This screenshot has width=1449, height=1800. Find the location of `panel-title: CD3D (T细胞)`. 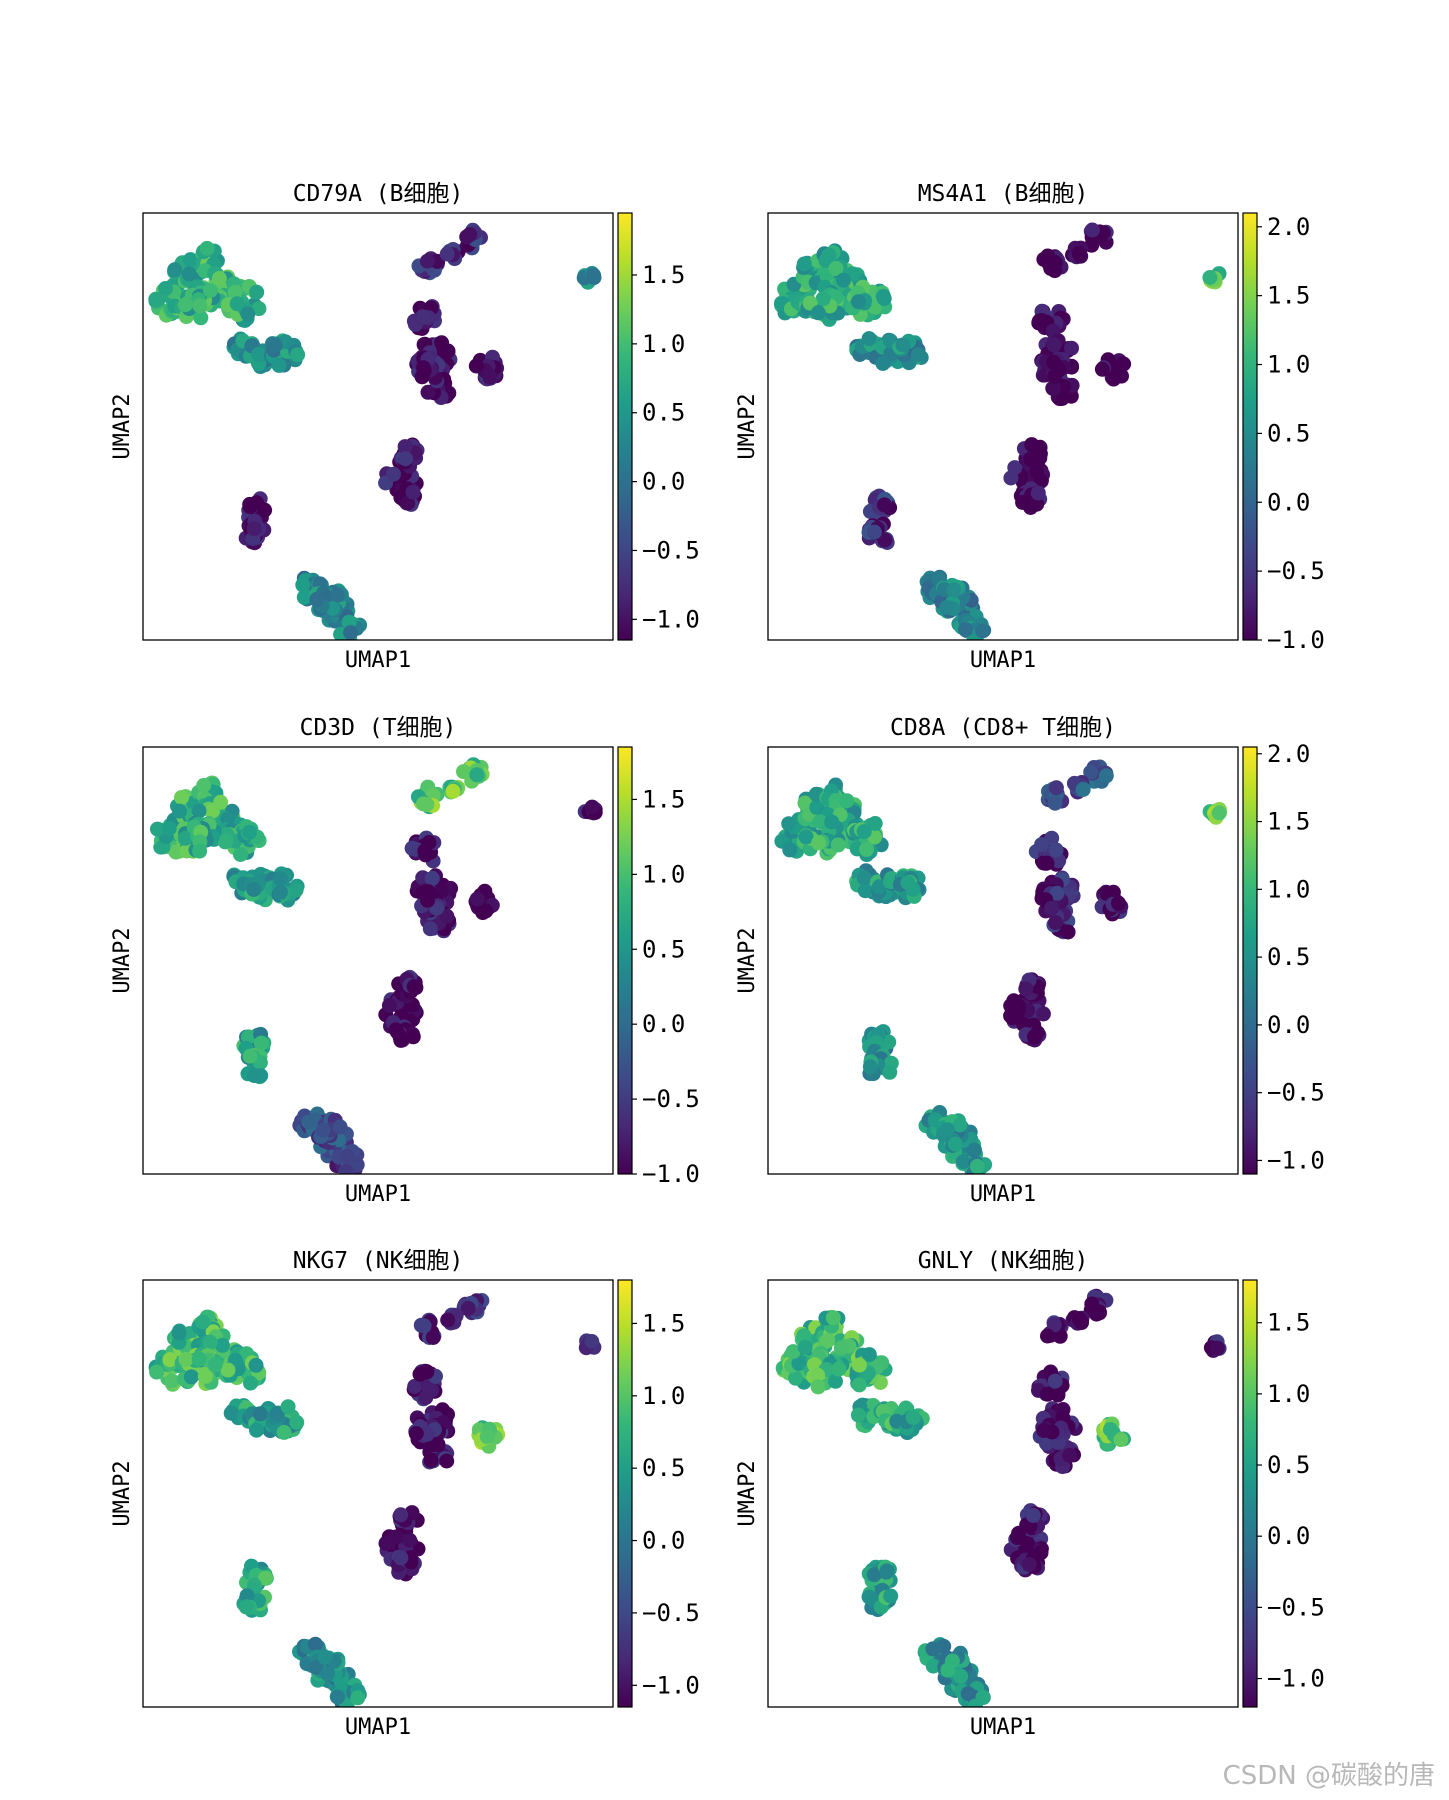

panel-title: CD3D (T细胞) is located at coordinates (378, 728).